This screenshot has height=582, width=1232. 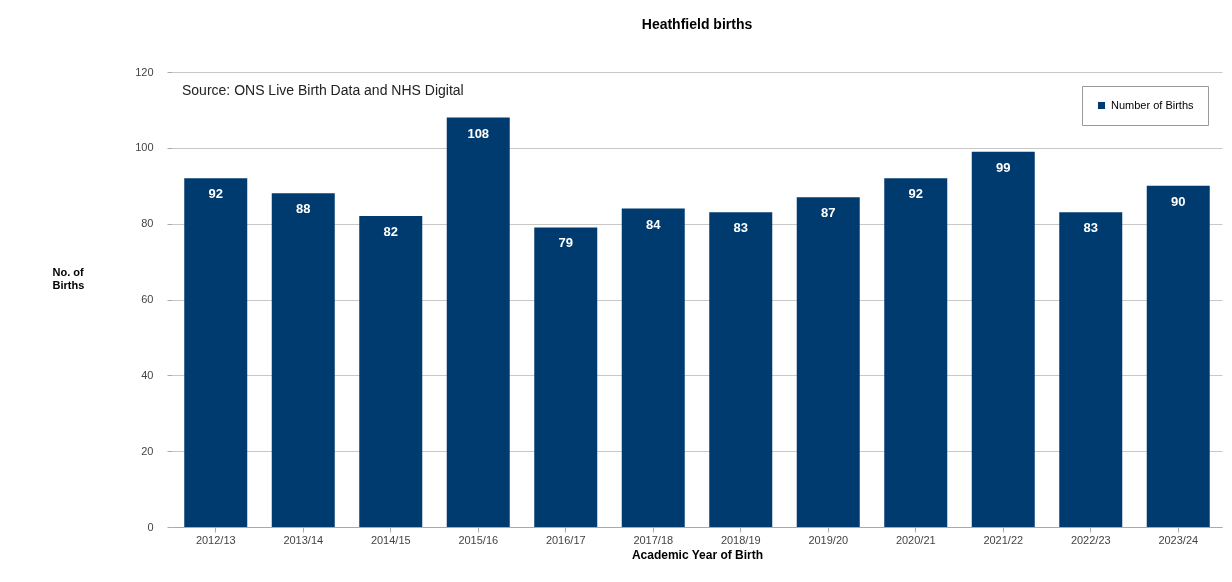 What do you see at coordinates (147, 374) in the screenshot?
I see `y-tick-label: 40` at bounding box center [147, 374].